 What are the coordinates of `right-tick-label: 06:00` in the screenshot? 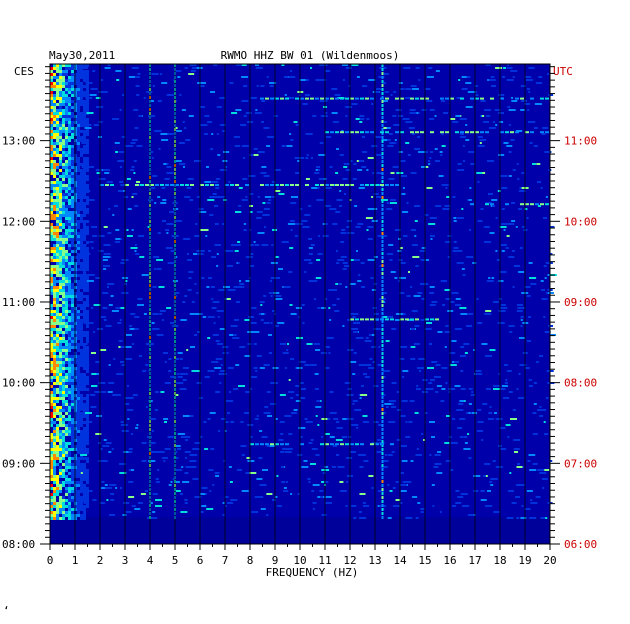 It's located at (580, 544).